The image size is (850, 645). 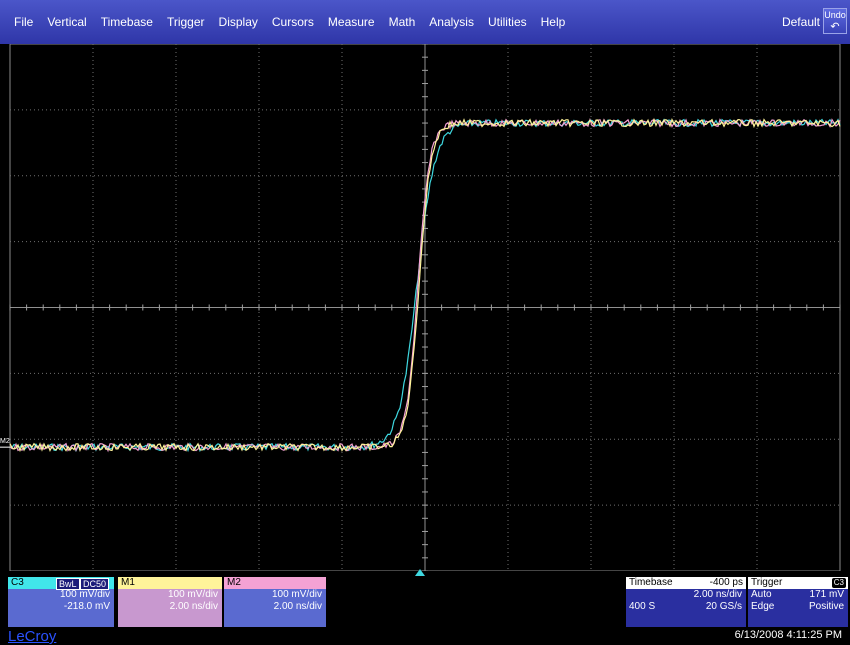 What do you see at coordinates (351, 22) in the screenshot?
I see `menu-measure: Measure` at bounding box center [351, 22].